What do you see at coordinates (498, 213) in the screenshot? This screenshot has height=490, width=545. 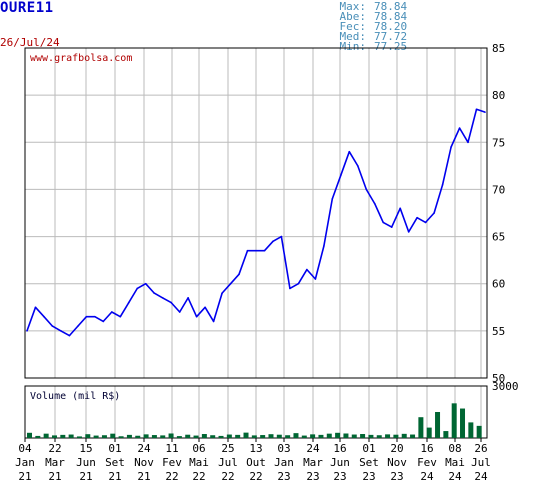 I see `price-axis: 85 80 75 70 65 60 55 50` at bounding box center [498, 213].